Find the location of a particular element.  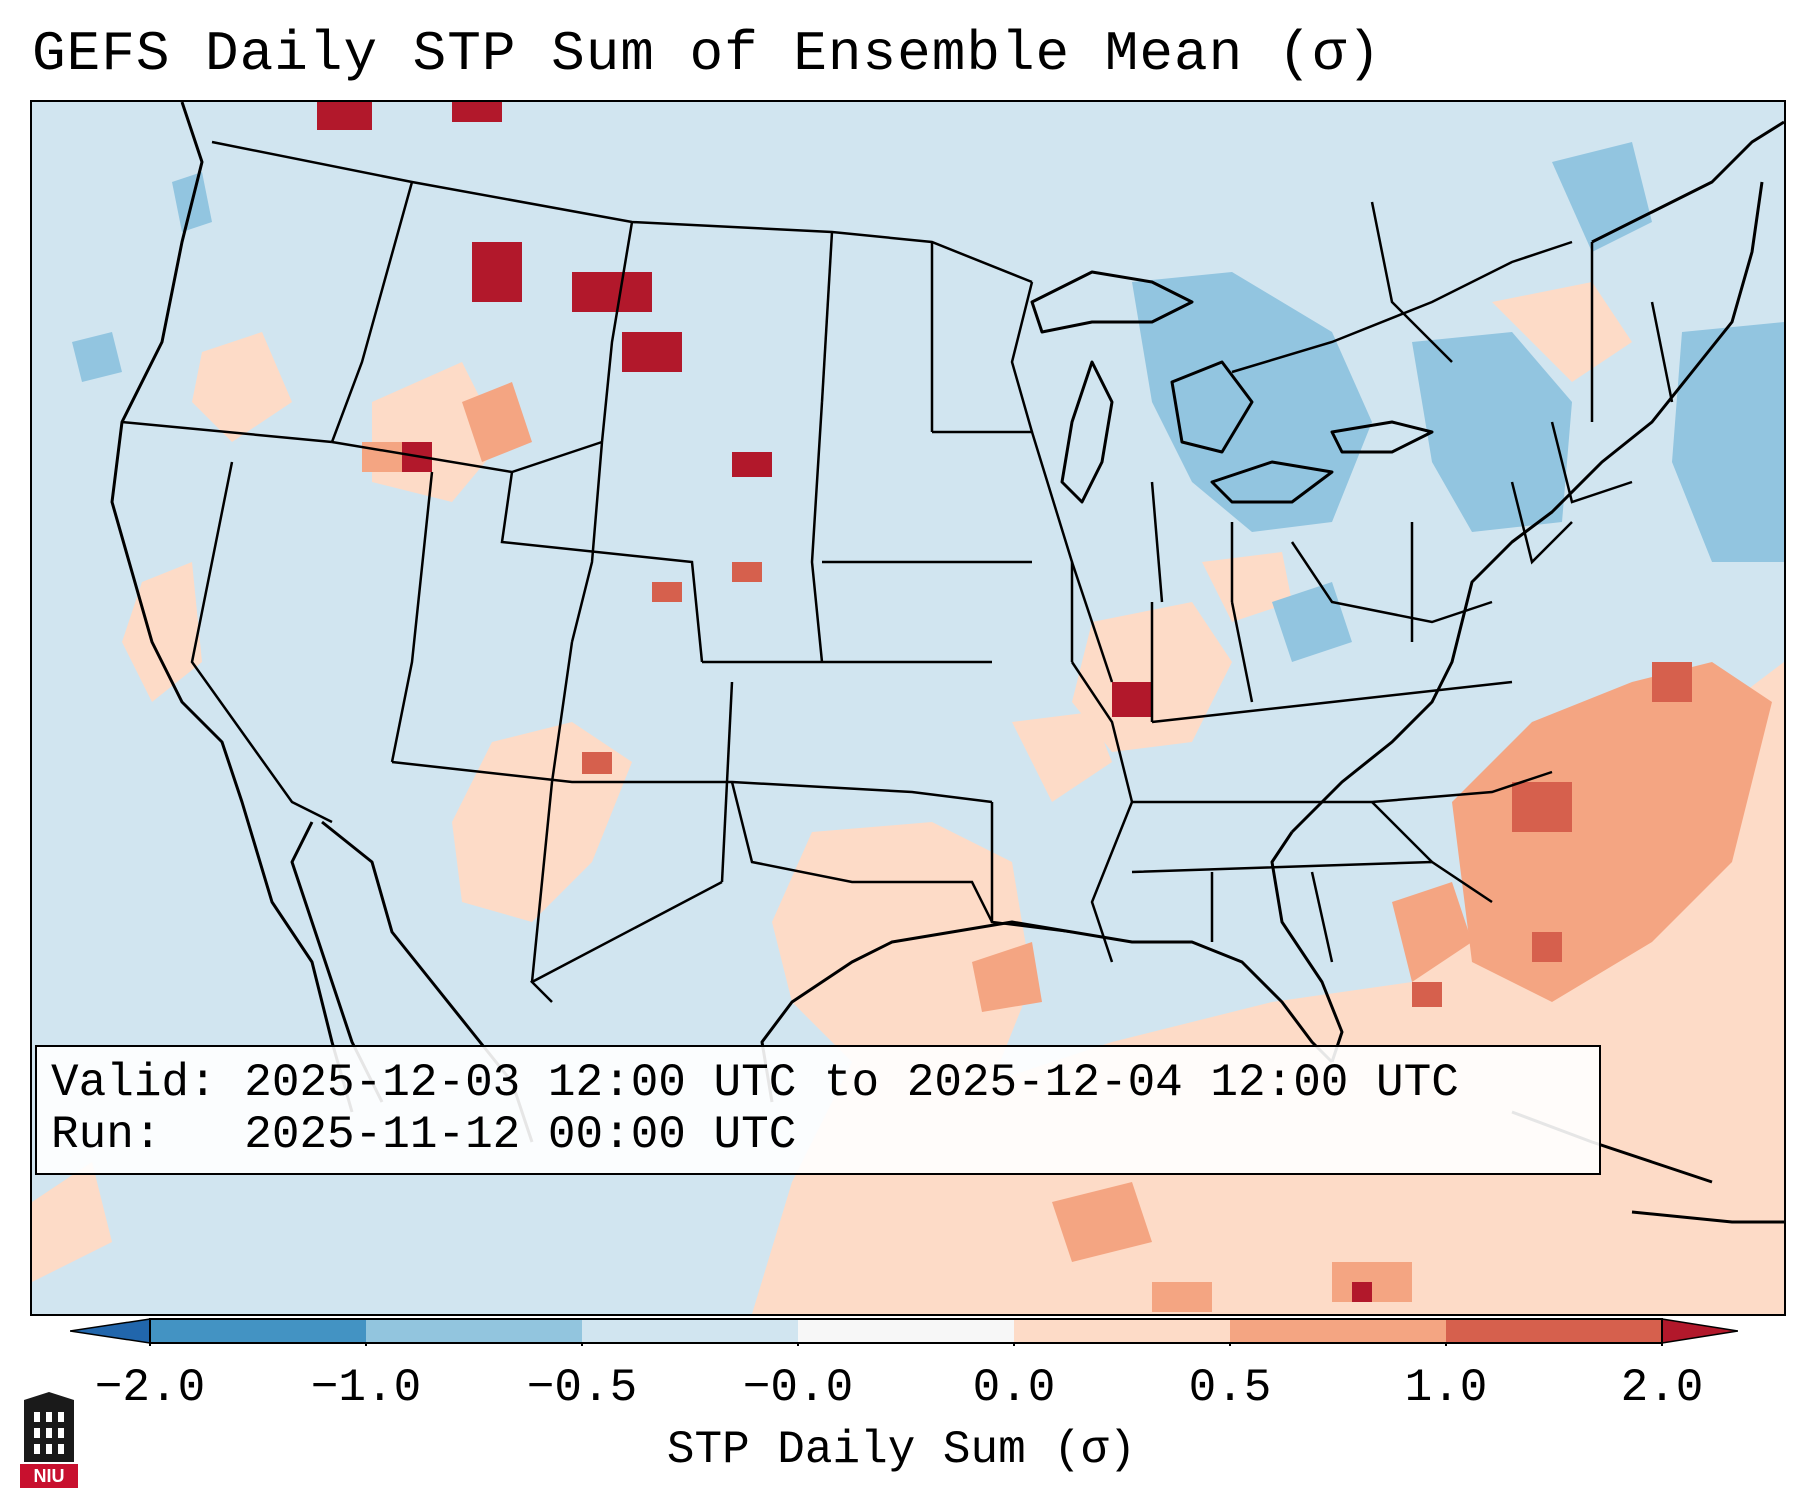

colorbar is located at coordinates (904, 1334).